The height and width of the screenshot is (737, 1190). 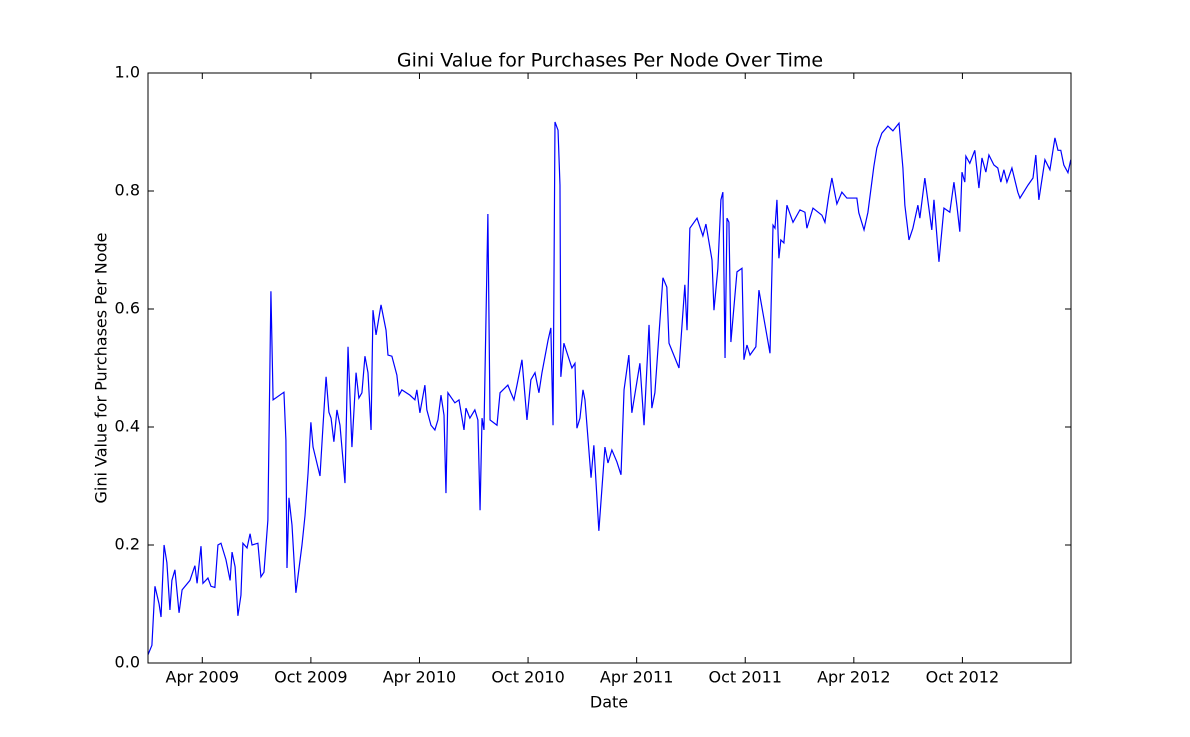 I want to click on x-axis-label: Date, so click(x=609, y=702).